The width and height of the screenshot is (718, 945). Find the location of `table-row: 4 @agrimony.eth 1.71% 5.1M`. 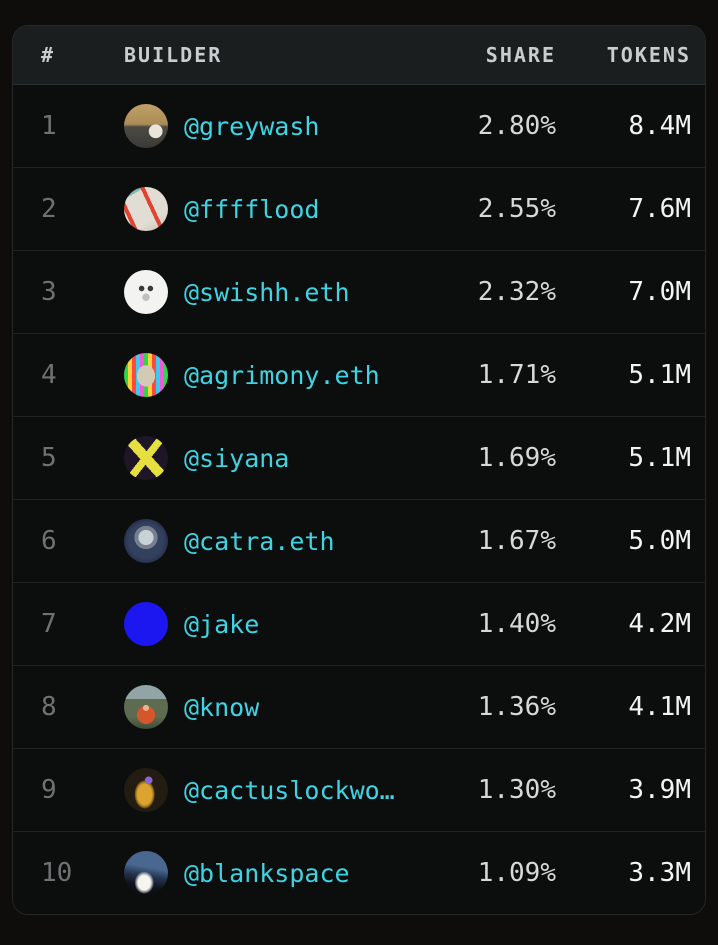

table-row: 4 @agrimony.eth 1.71% 5.1M is located at coordinates (359, 375).